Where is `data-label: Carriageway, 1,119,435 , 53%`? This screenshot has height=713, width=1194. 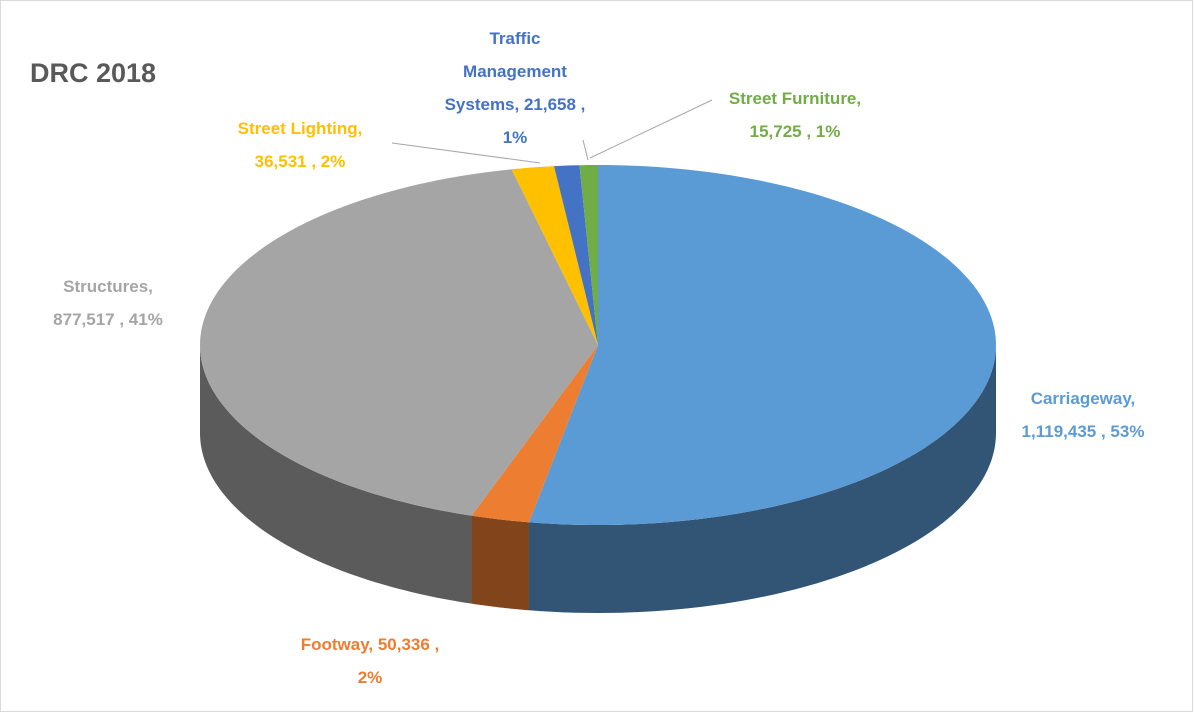 data-label: Carriageway, 1,119,435 , 53% is located at coordinates (1083, 415).